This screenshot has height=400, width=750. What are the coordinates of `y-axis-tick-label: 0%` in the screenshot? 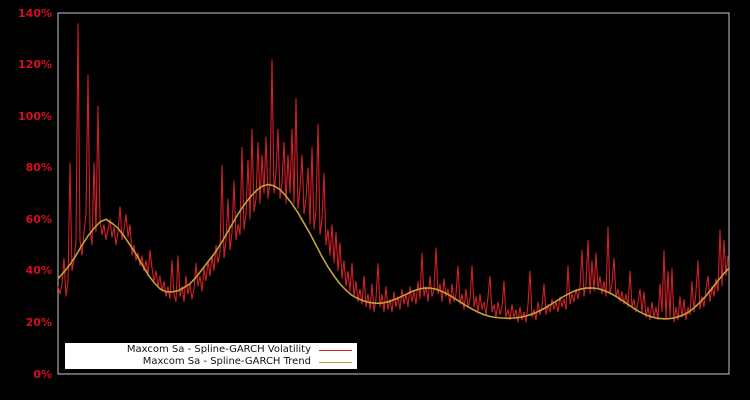 It's located at (42, 374).